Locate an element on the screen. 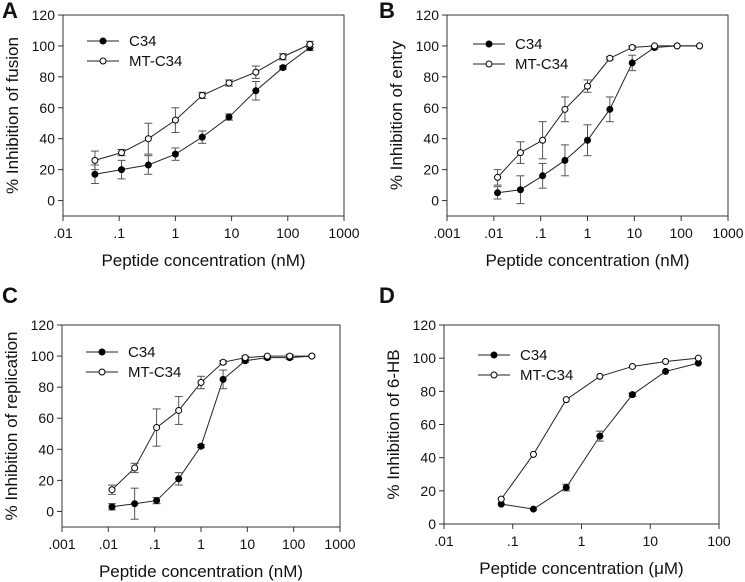 This screenshot has height=582, width=745. y-axis-label: % Inhibition of entry is located at coordinates (396, 115).